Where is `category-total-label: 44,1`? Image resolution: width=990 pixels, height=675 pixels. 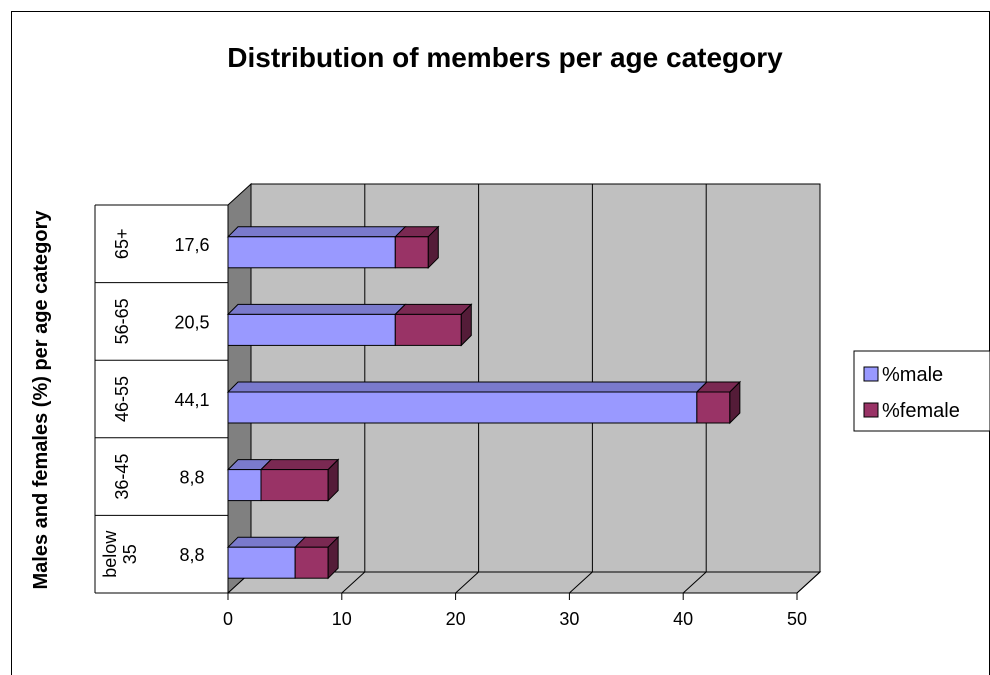 category-total-label: 44,1 is located at coordinates (191, 400).